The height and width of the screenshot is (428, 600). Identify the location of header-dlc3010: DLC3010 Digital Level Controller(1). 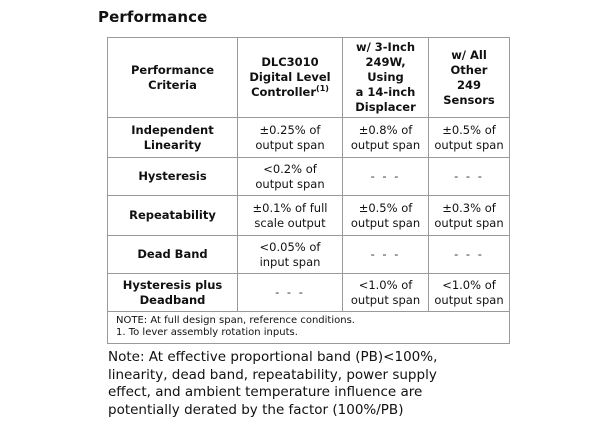
(290, 77).